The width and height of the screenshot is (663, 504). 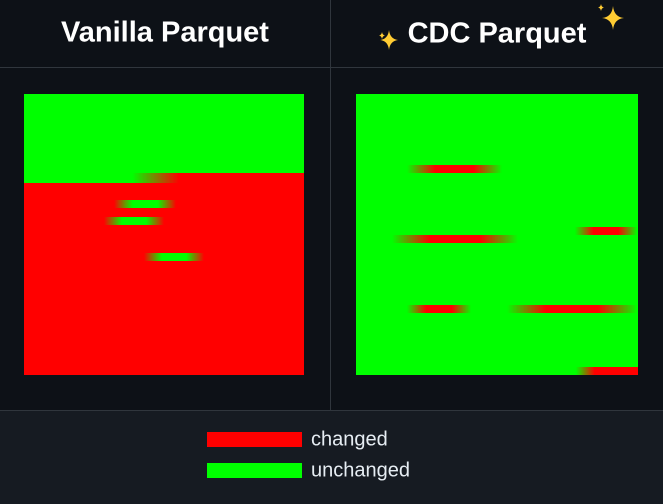 What do you see at coordinates (165, 33) in the screenshot?
I see `panel-title: Vanilla Parquet` at bounding box center [165, 33].